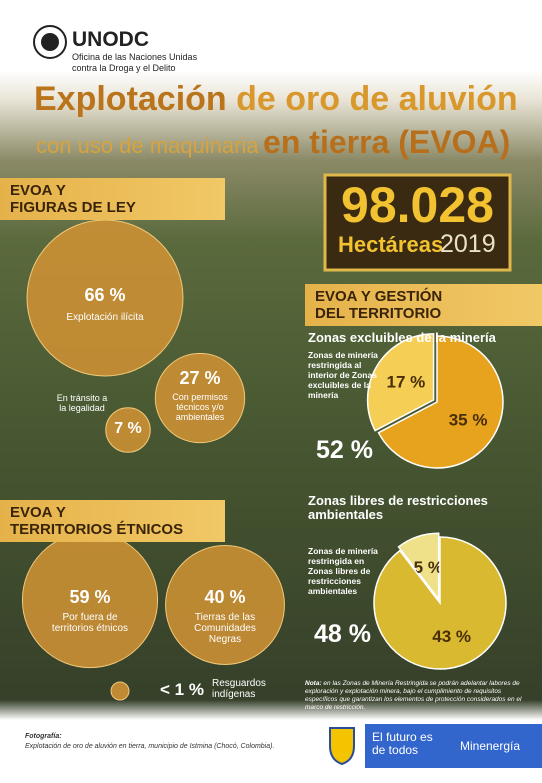 The width and height of the screenshot is (542, 783). What do you see at coordinates (90, 597) in the screenshot?
I see `bubble-label: 59 %` at bounding box center [90, 597].